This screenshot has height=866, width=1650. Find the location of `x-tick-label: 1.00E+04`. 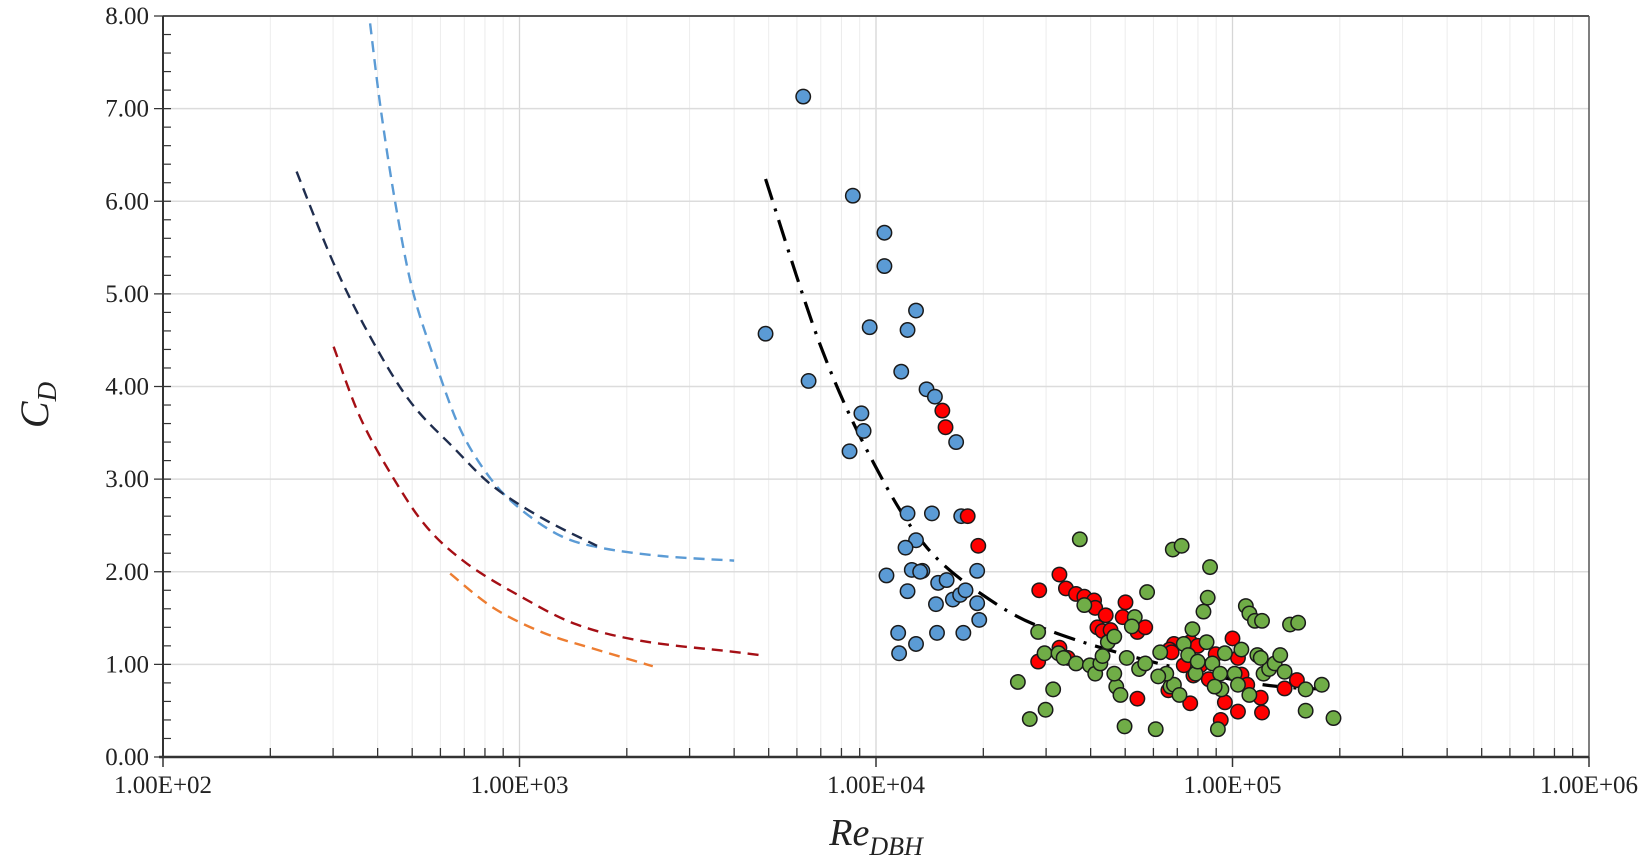

x-tick-label: 1.00E+04 is located at coordinates (876, 785).